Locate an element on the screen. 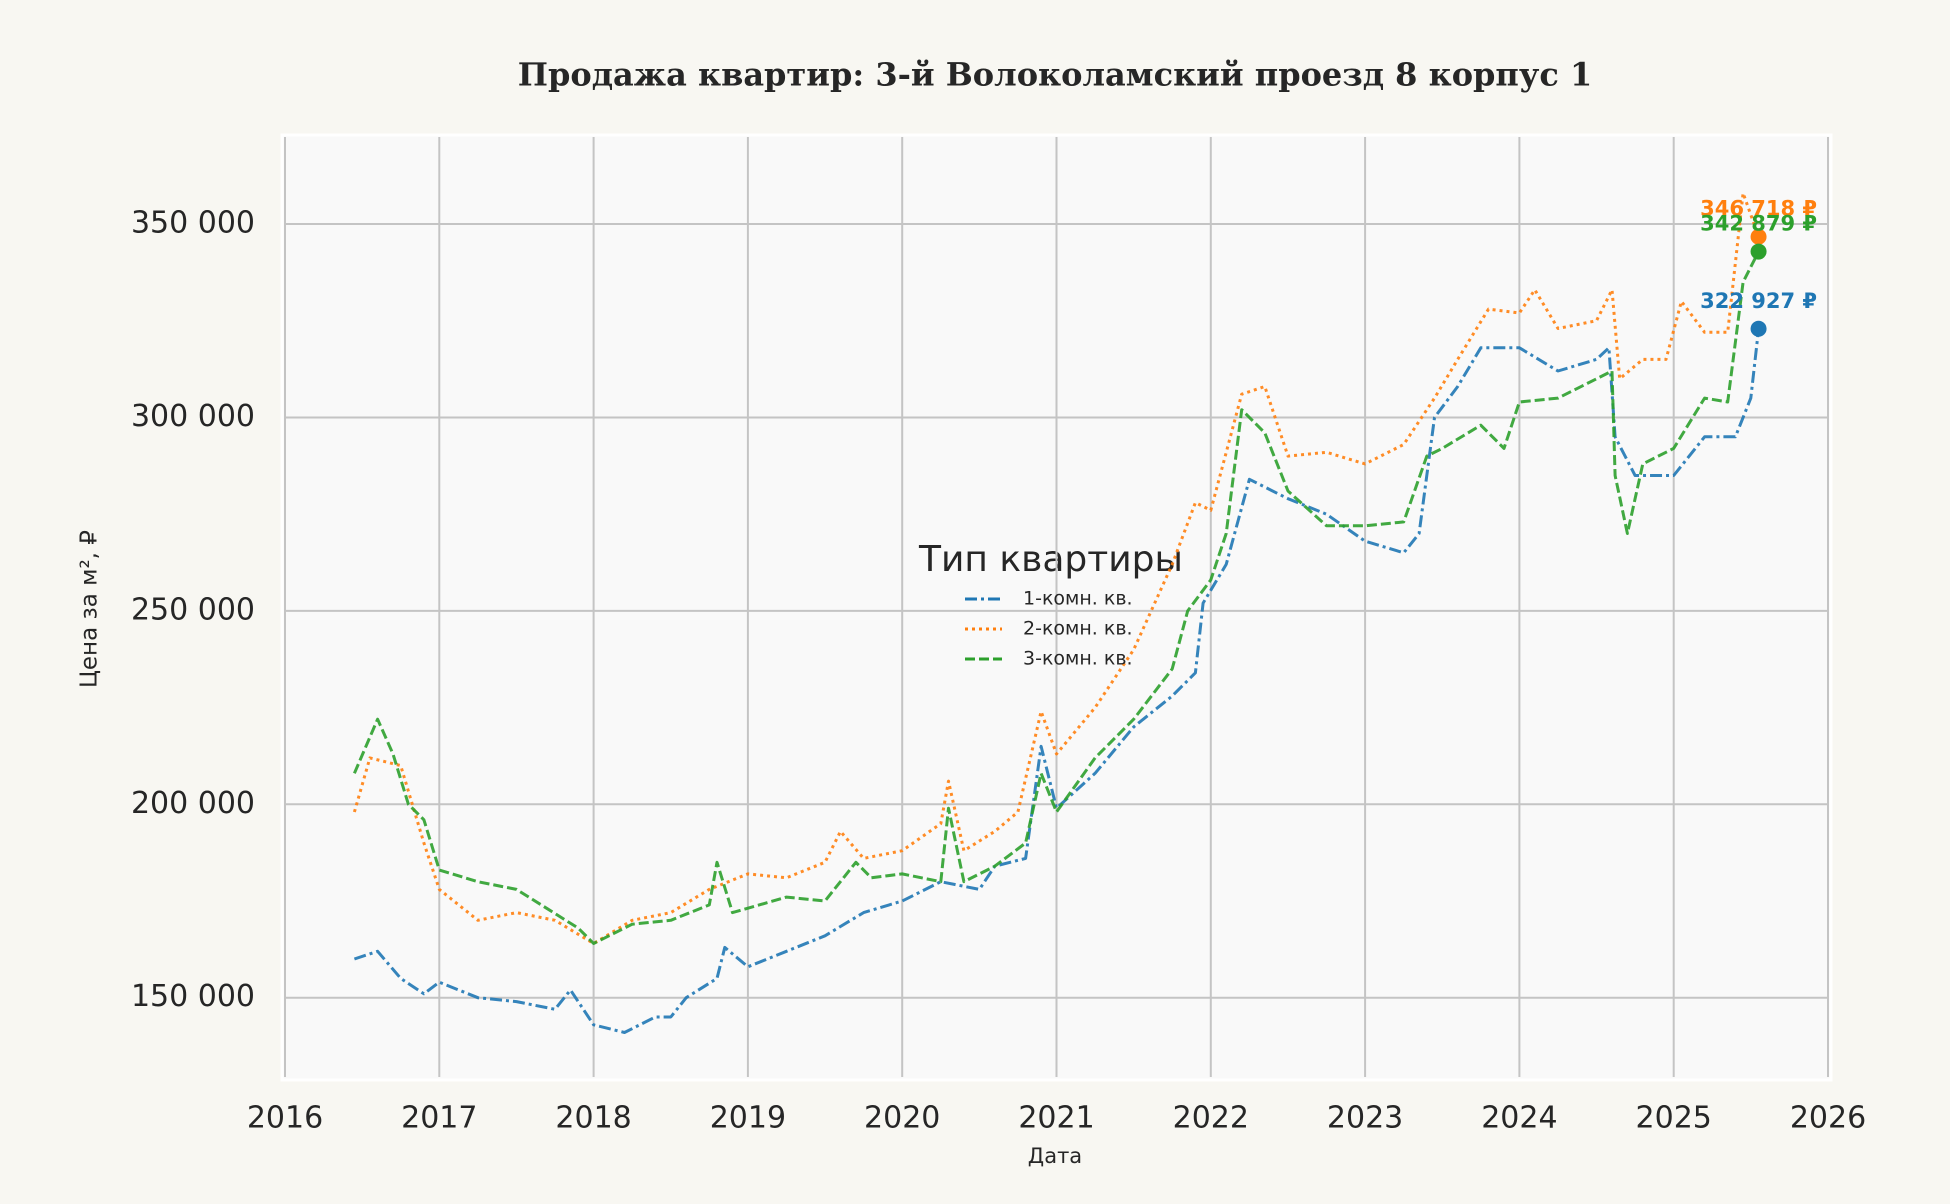 Image resolution: width=1950 pixels, height=1204 pixels. x-tick-label: 2017 is located at coordinates (439, 1118).